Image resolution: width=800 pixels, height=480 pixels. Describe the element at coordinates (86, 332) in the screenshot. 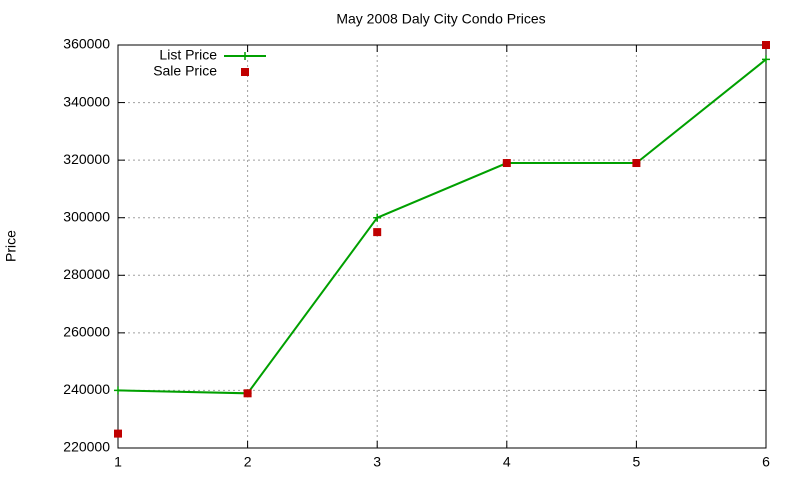

I see `y-tick-label: 260000` at that location.